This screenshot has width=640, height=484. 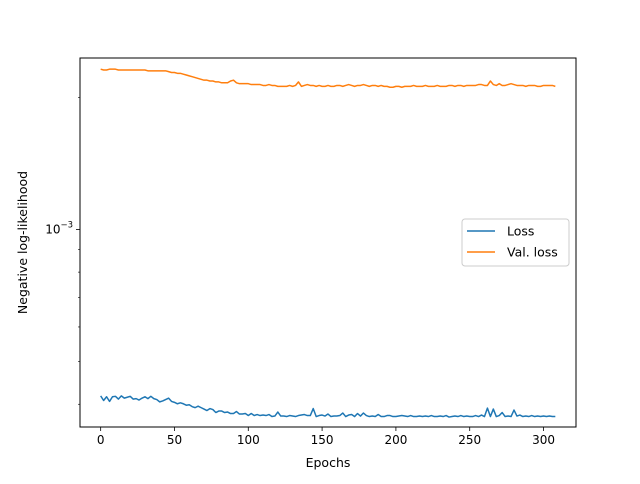 I want to click on x-axis-label: Epochs, so click(x=328, y=462).